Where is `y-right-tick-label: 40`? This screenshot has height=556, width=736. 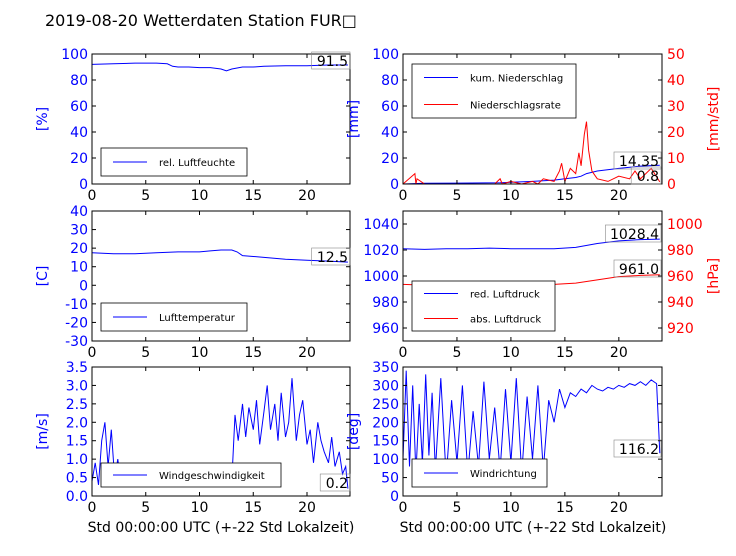 y-right-tick-label: 40 is located at coordinates (676, 81).